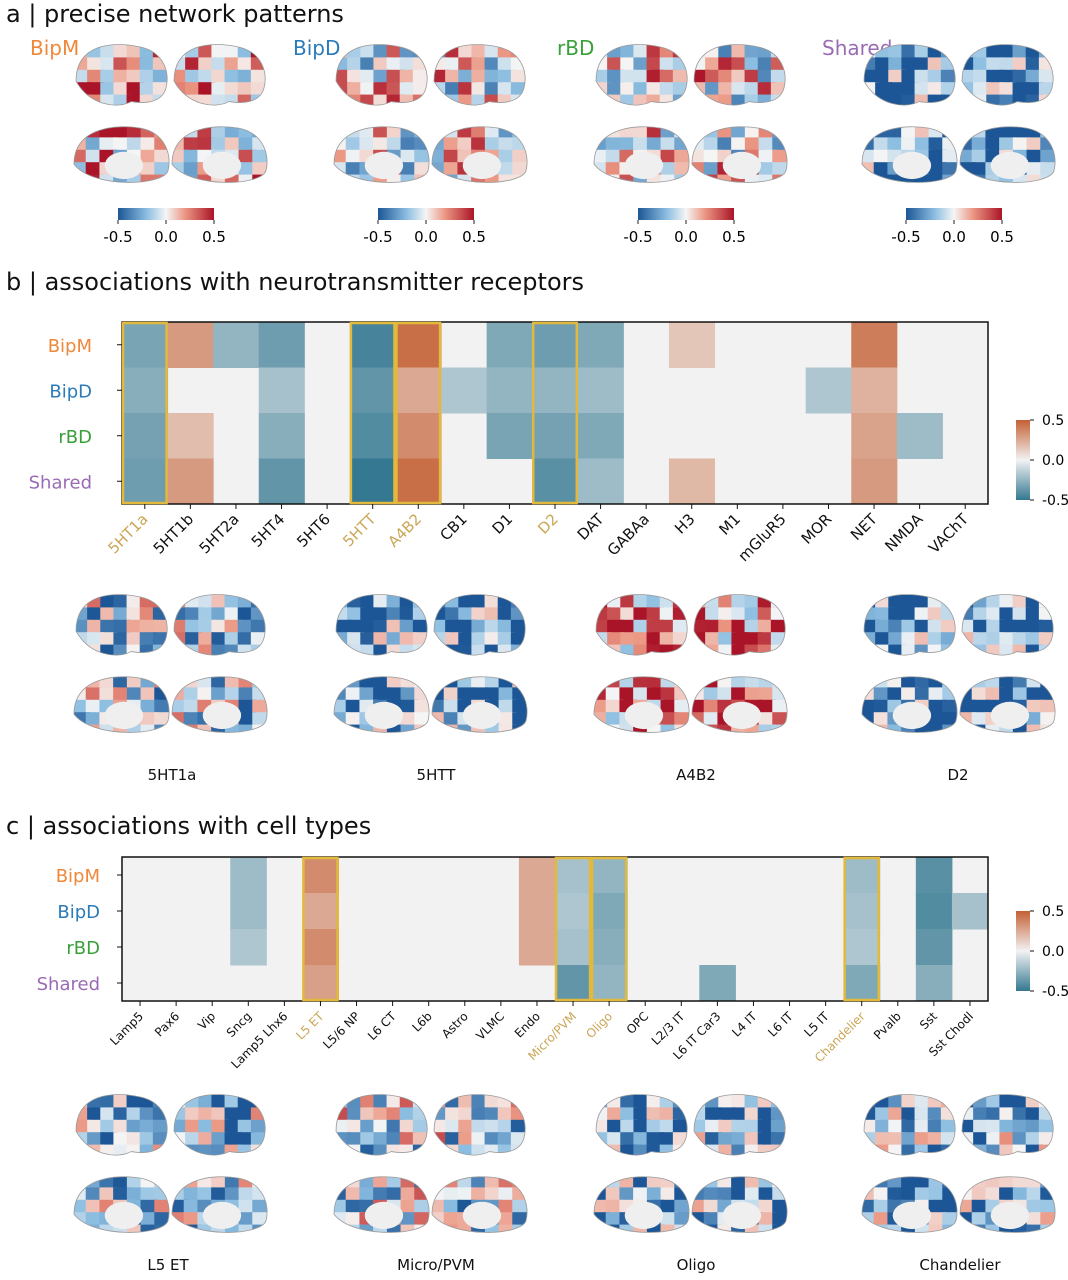  I want to click on group-label-bipm: BipM, so click(55, 48).